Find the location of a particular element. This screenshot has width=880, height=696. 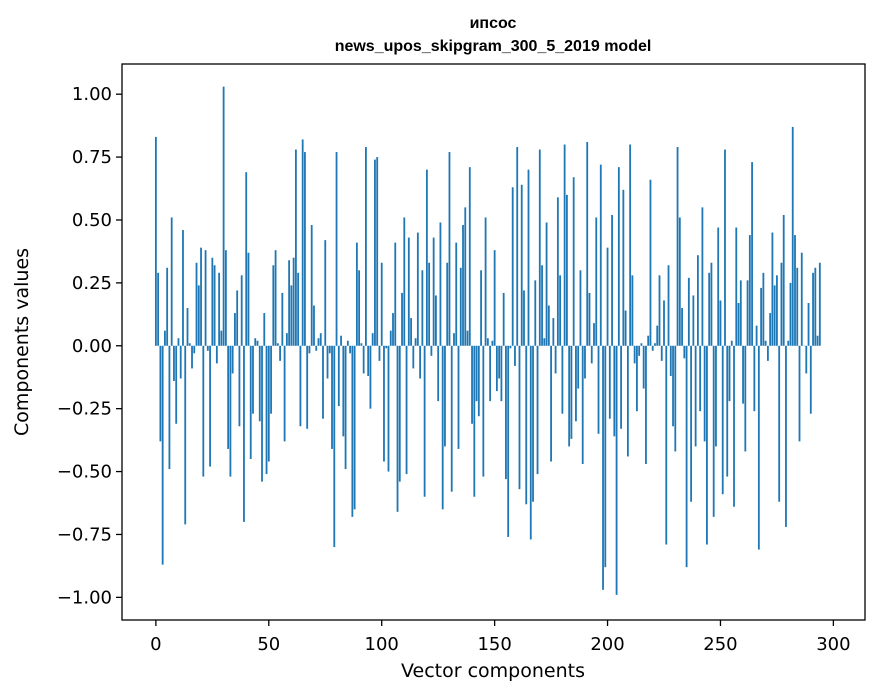

x-tick-label: 50 is located at coordinates (268, 644).